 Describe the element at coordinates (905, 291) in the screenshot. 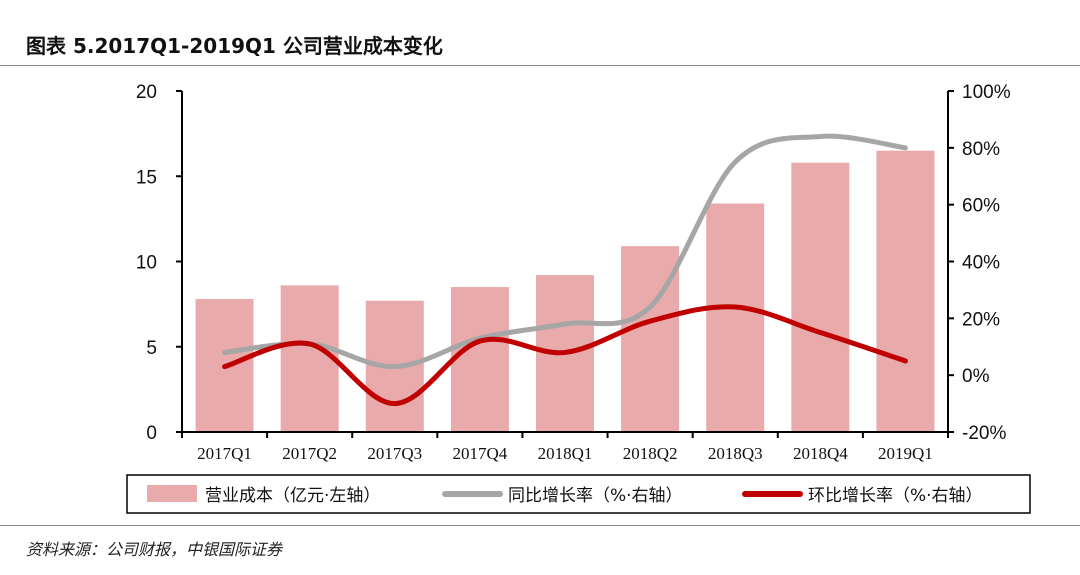

I see `bar-2019Q1` at that location.